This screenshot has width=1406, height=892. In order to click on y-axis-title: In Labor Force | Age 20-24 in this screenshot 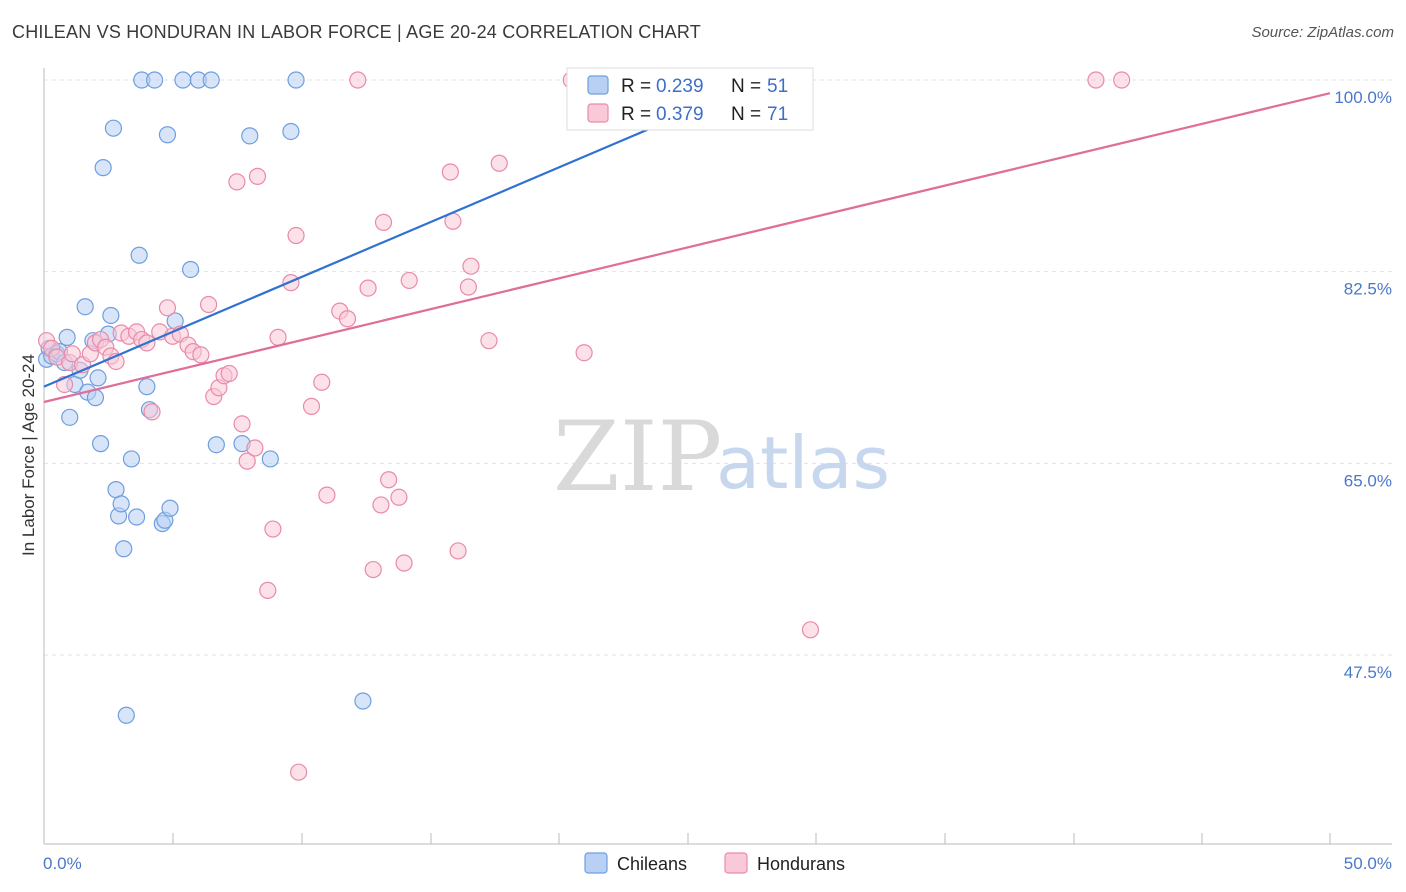, I will do `click(28, 455)`.